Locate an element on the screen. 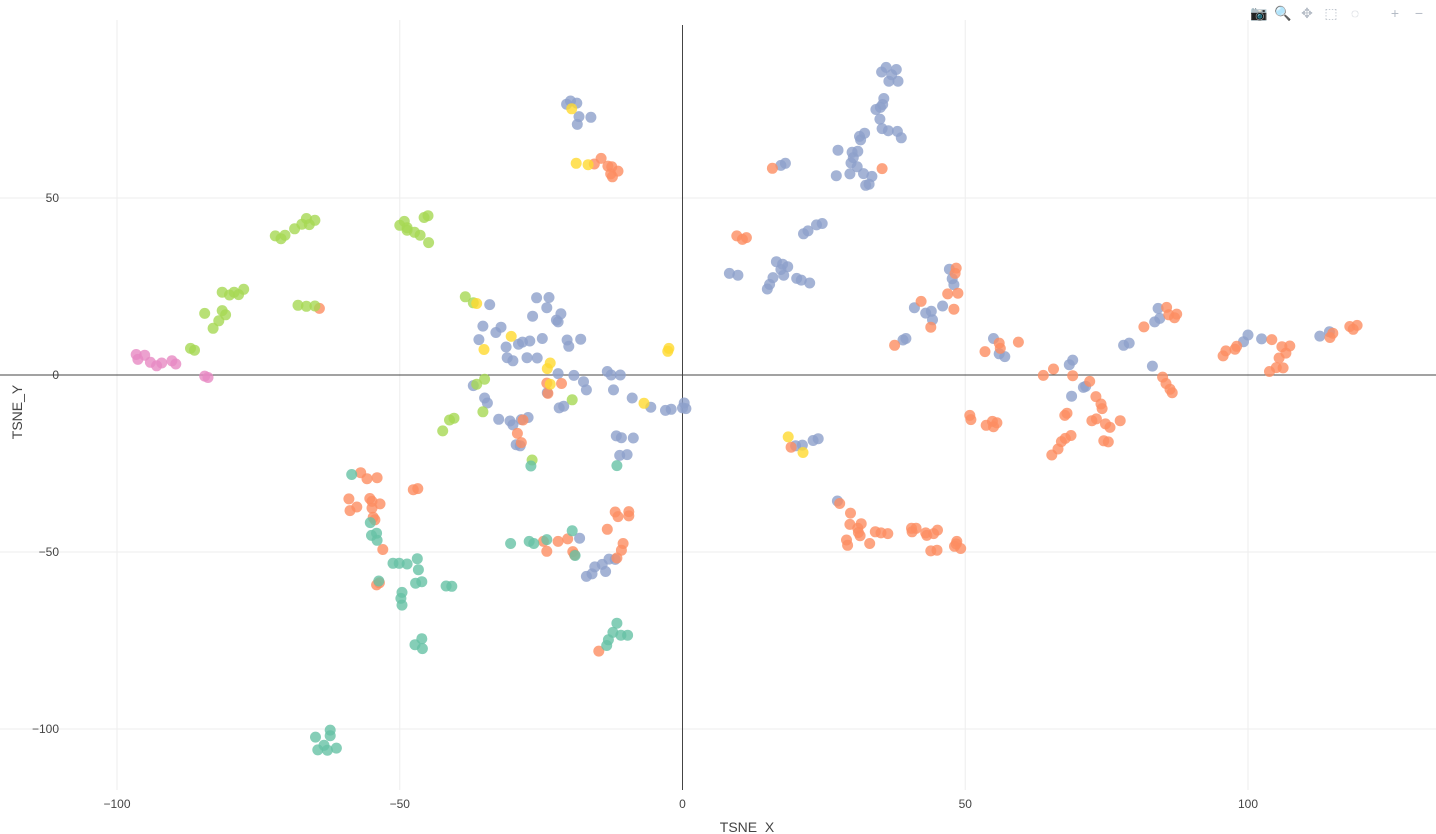 The height and width of the screenshot is (834, 1436). lasso-select-icon: ◌ is located at coordinates (1355, 13).